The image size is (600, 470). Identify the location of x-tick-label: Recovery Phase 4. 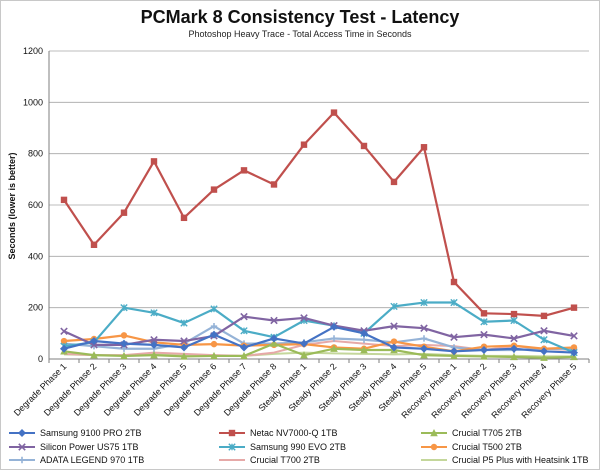
(518, 390).